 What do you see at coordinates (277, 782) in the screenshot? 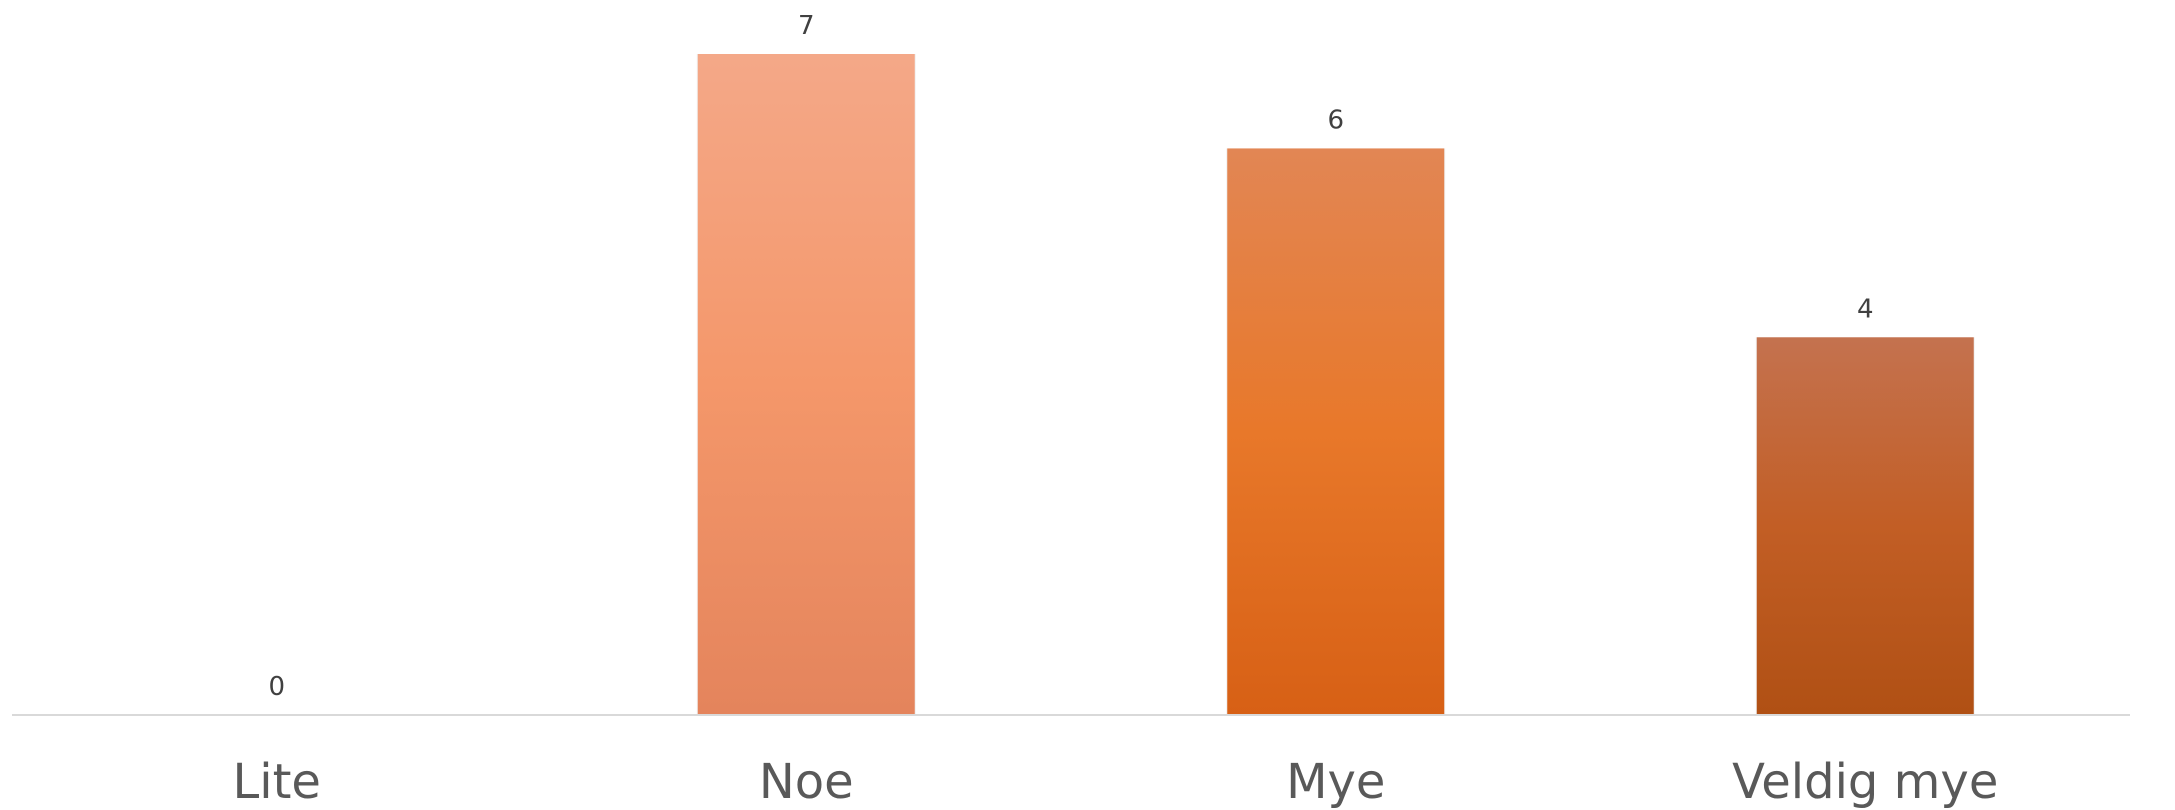
I see `category-label-lite: Lite` at bounding box center [277, 782].